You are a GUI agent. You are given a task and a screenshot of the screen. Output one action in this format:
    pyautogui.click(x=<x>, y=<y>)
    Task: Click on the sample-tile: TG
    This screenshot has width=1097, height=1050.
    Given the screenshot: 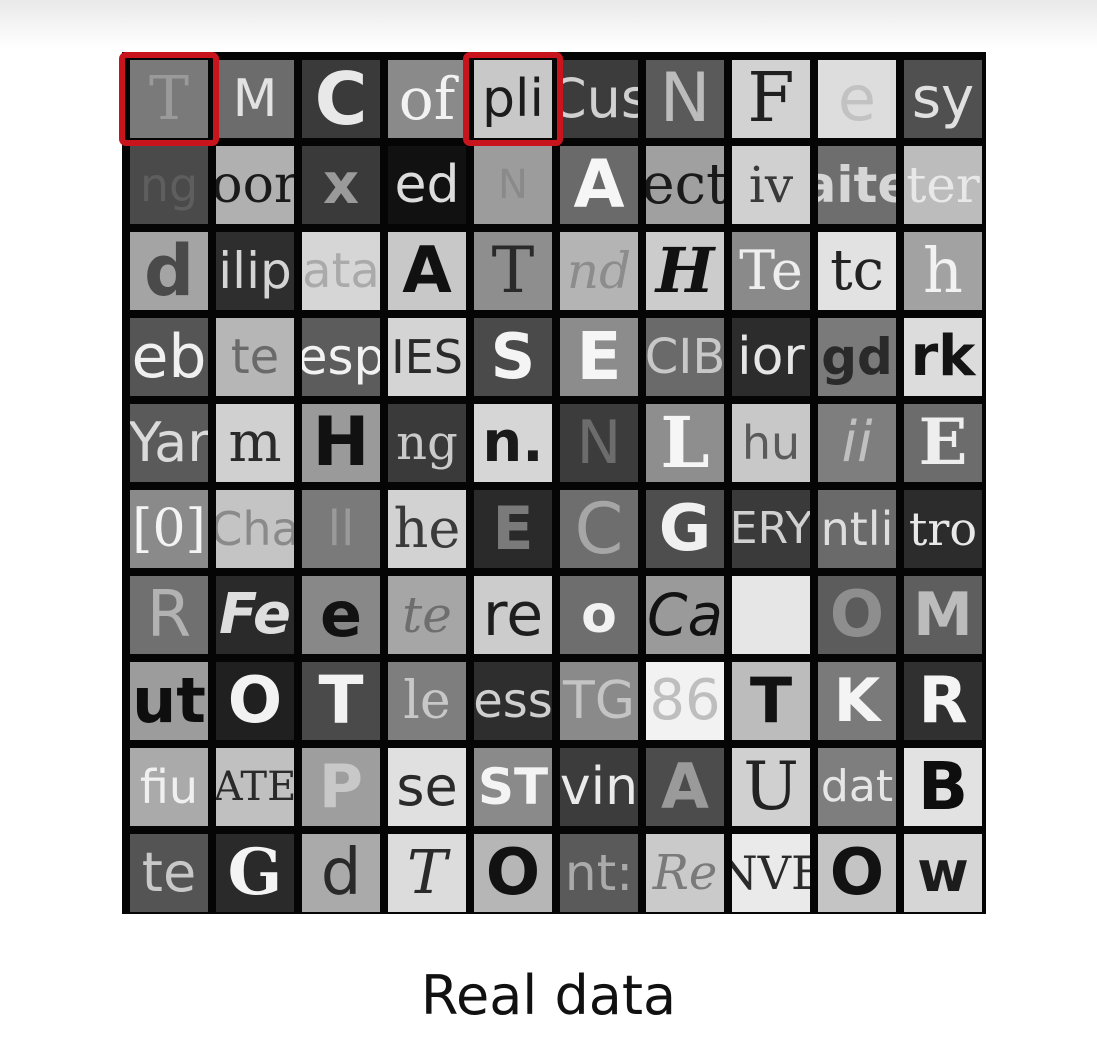 What is the action you would take?
    pyautogui.click(x=599, y=701)
    